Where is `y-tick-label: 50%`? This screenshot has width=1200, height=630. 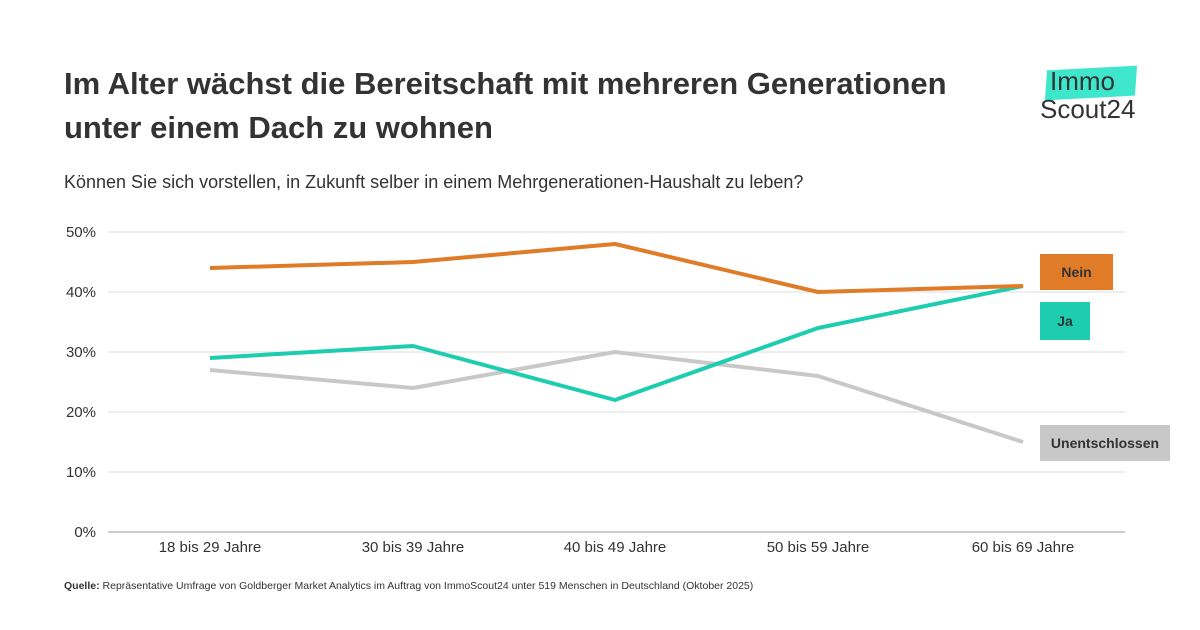
y-tick-label: 50% is located at coordinates (81, 232).